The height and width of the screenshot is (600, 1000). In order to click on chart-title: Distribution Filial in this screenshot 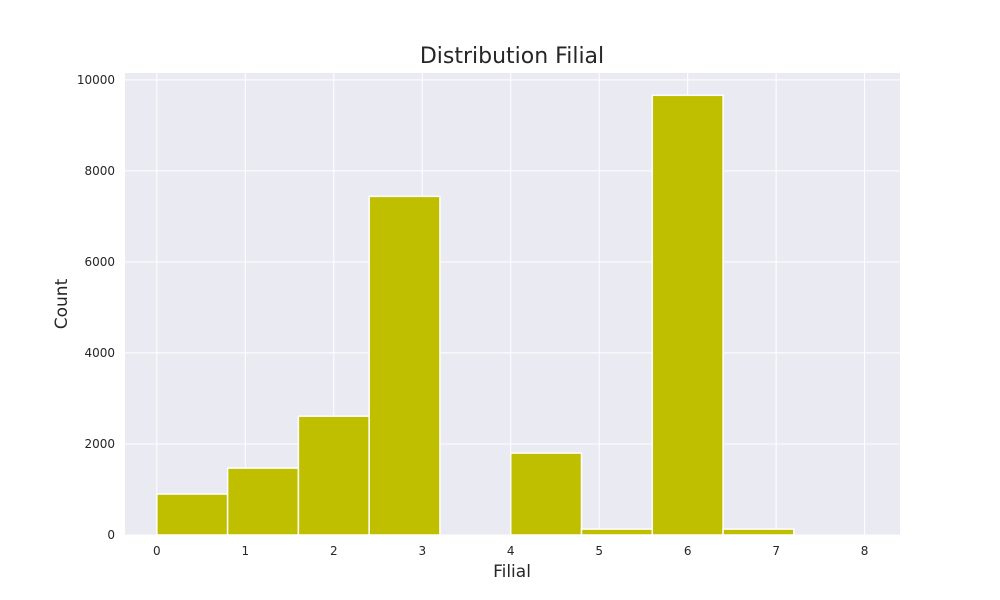, I will do `click(512, 56)`.